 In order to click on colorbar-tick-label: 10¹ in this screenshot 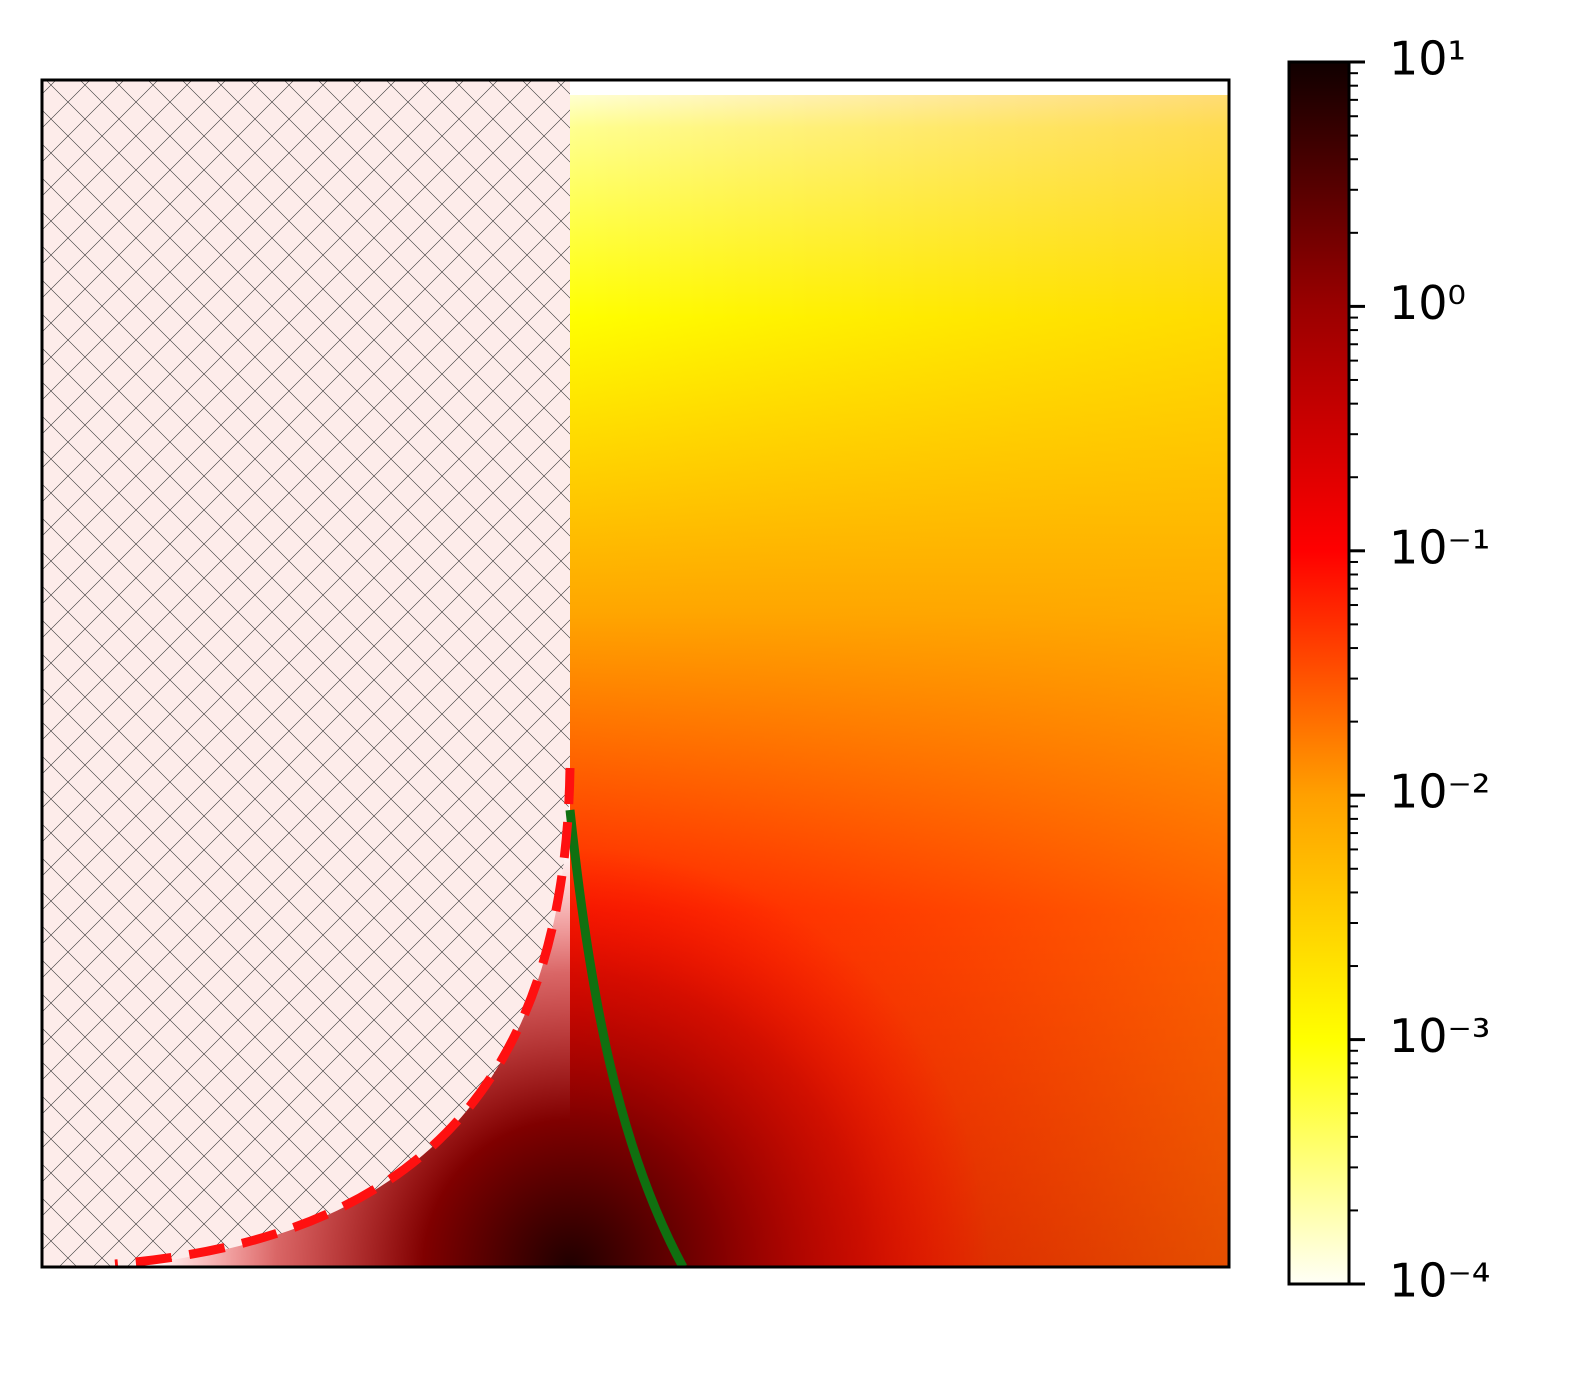, I will do `click(1427, 59)`.